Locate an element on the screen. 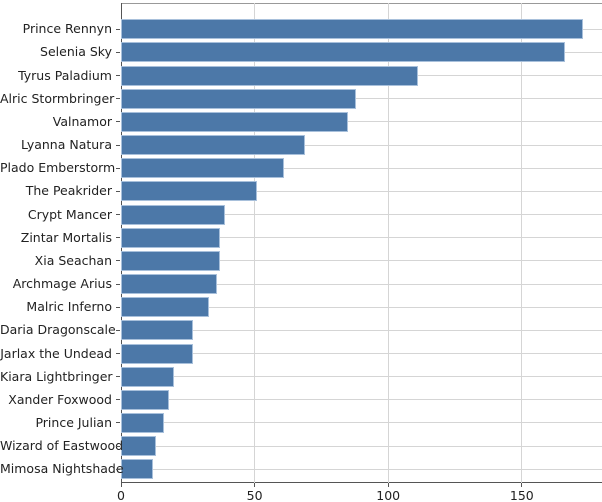 This screenshot has width=602, height=502. x-tick-label: 150 is located at coordinates (521, 495).